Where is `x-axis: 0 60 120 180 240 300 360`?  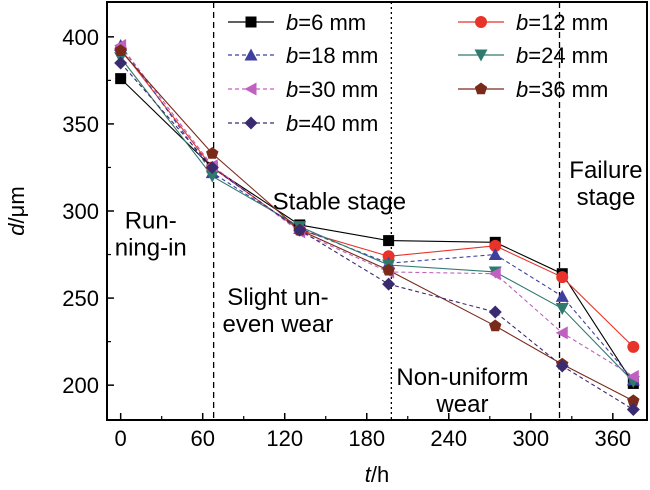
x-axis: 0 60 120 180 240 300 360 is located at coordinates (373, 432).